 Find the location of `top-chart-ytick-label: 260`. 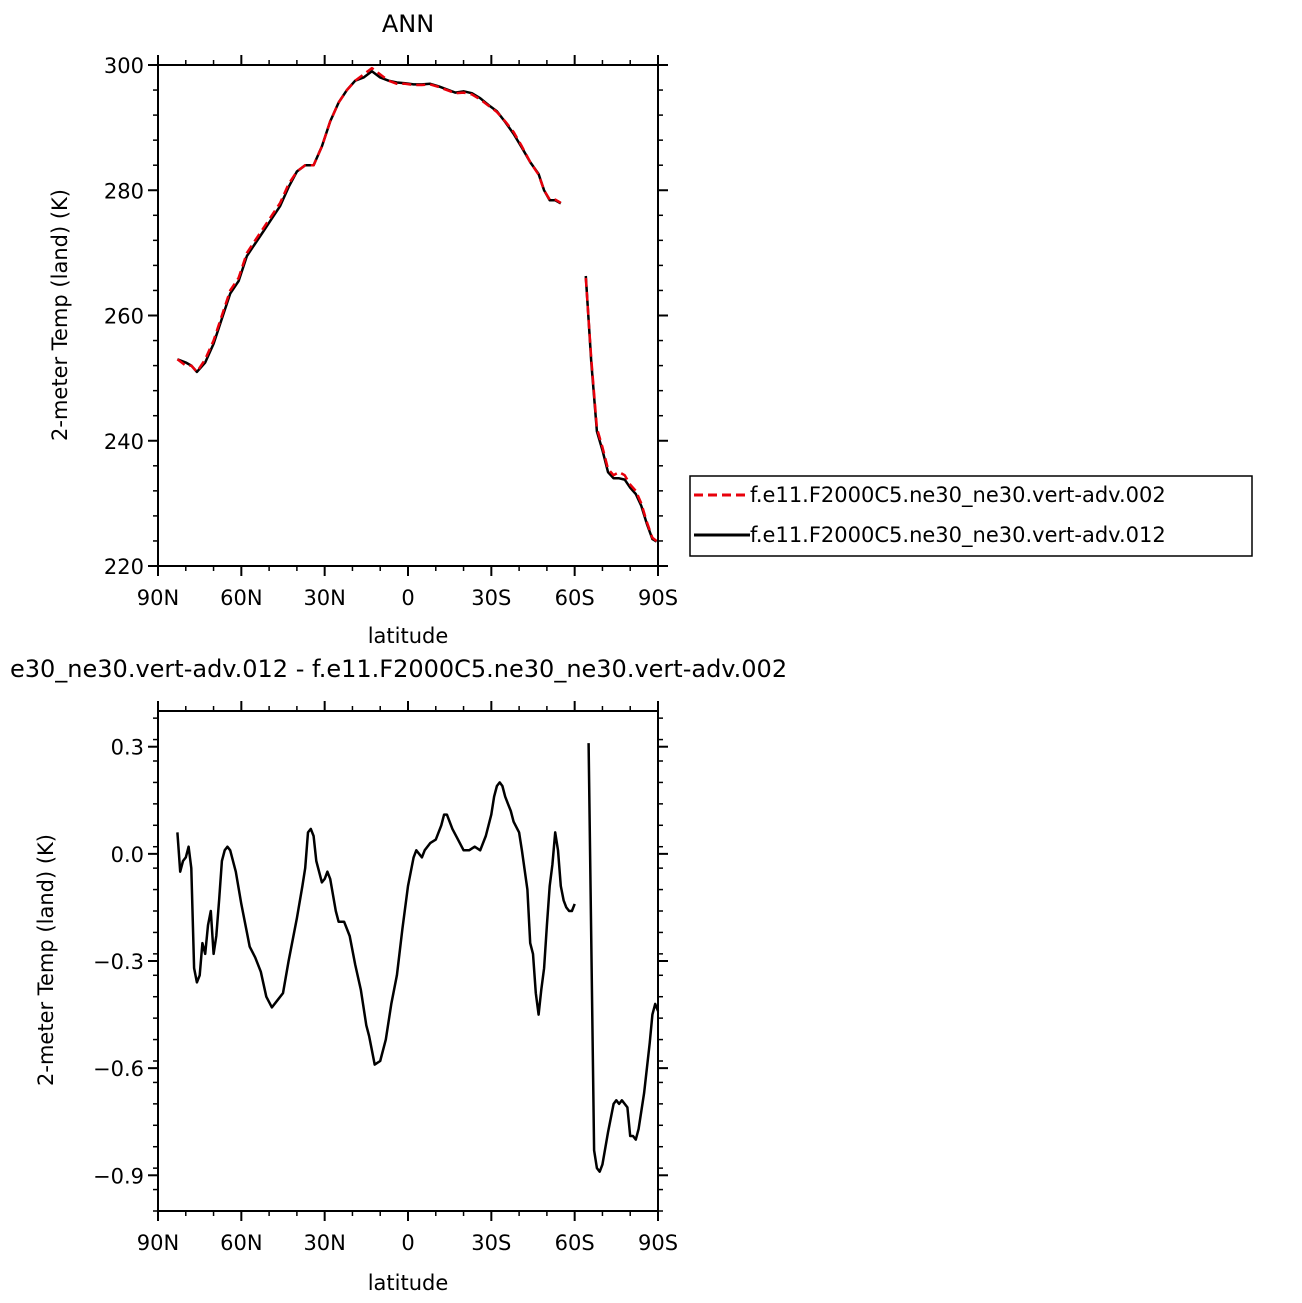

top-chart-ytick-label: 260 is located at coordinates (124, 317).